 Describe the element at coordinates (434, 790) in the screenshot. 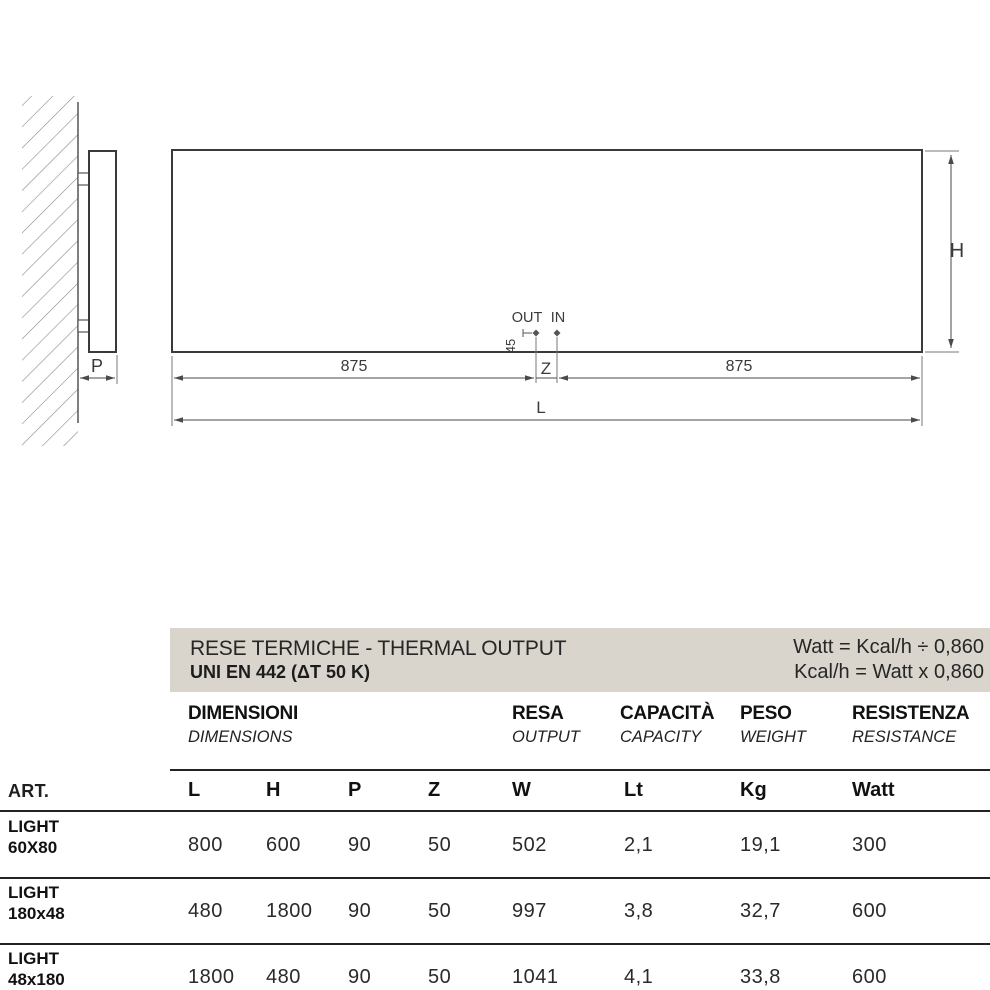

I see `unit-header-z: Z` at that location.